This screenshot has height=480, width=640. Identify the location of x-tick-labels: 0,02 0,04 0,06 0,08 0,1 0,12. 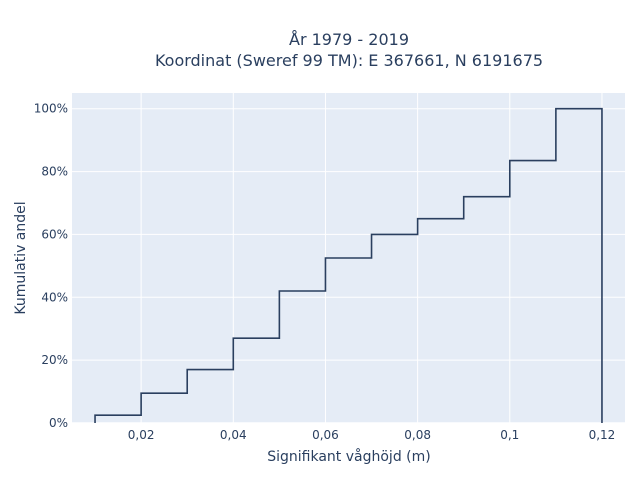
(372, 435).